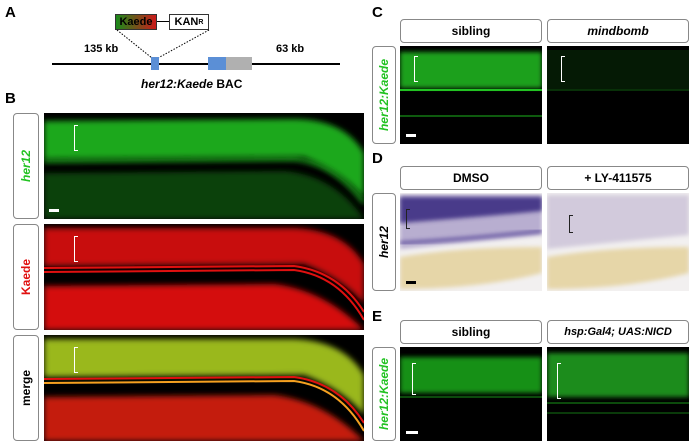  What do you see at coordinates (471, 31) in the screenshot?
I see `panel-c-col-sibling: sibling` at bounding box center [471, 31].